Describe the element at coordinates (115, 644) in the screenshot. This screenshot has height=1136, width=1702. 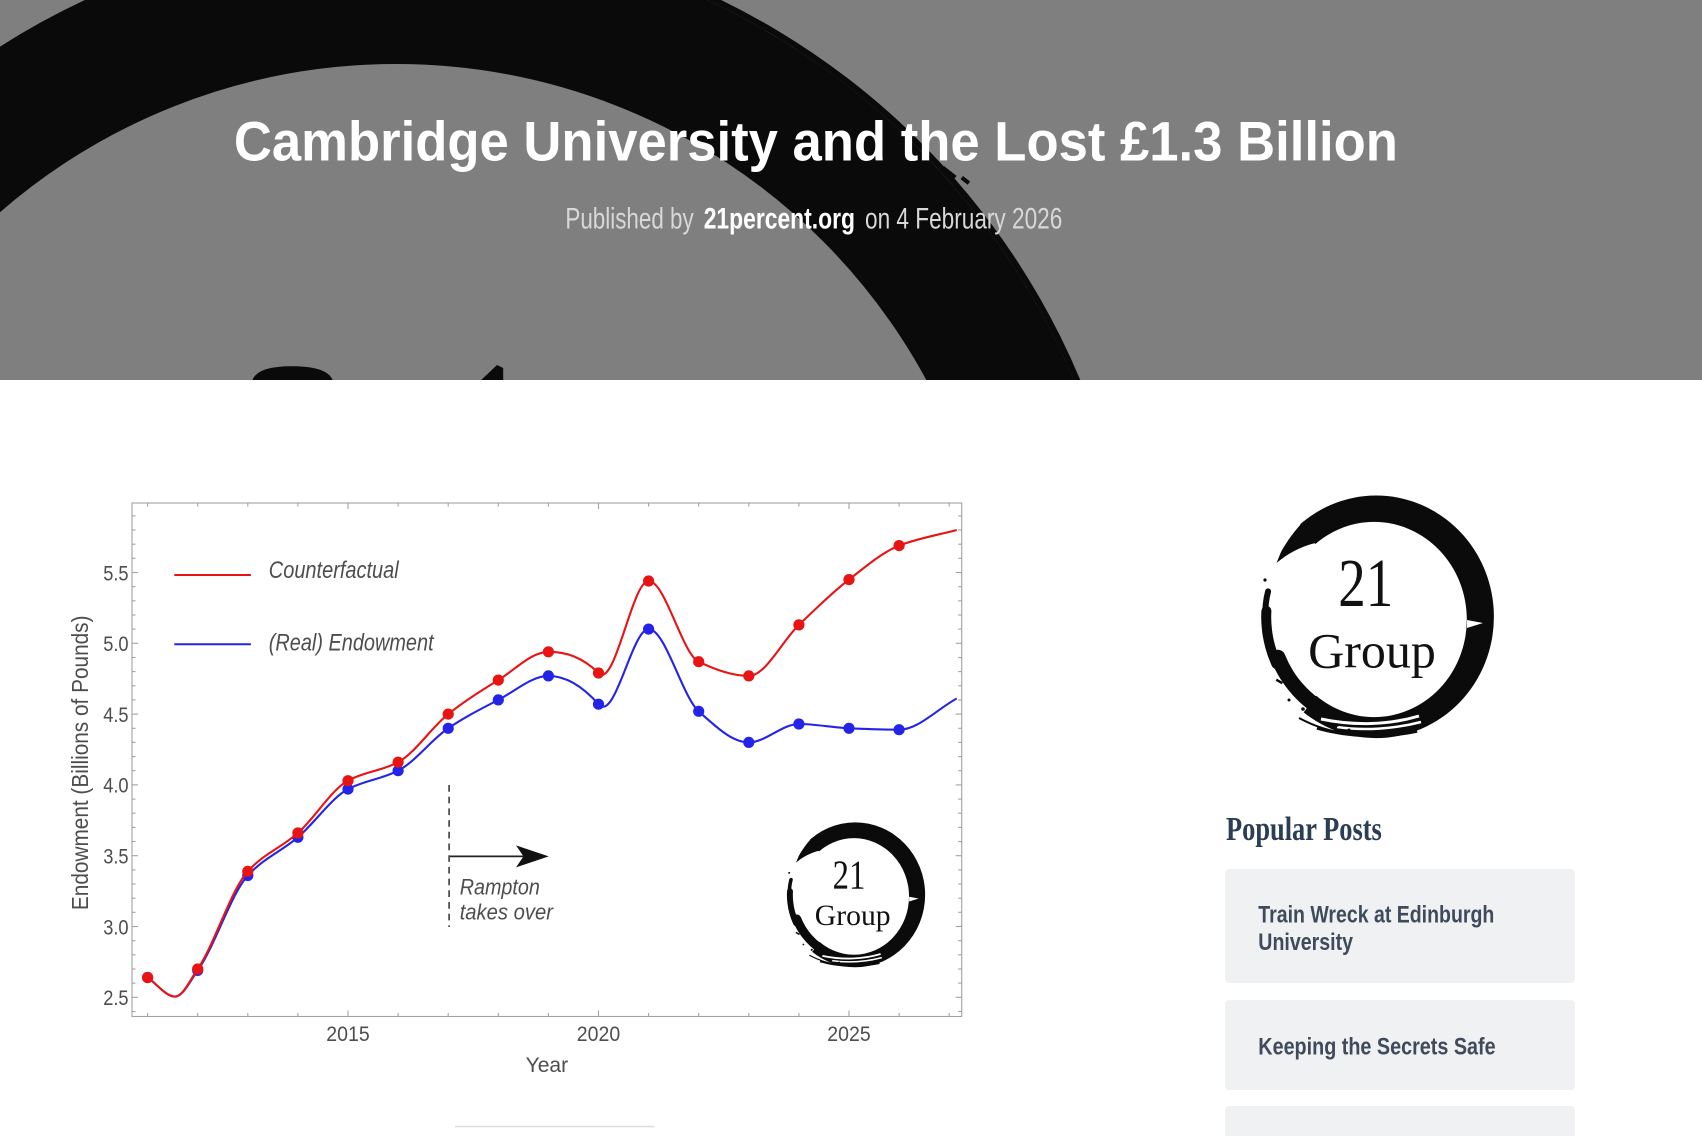
I see `svg-text: 5.0` at that location.